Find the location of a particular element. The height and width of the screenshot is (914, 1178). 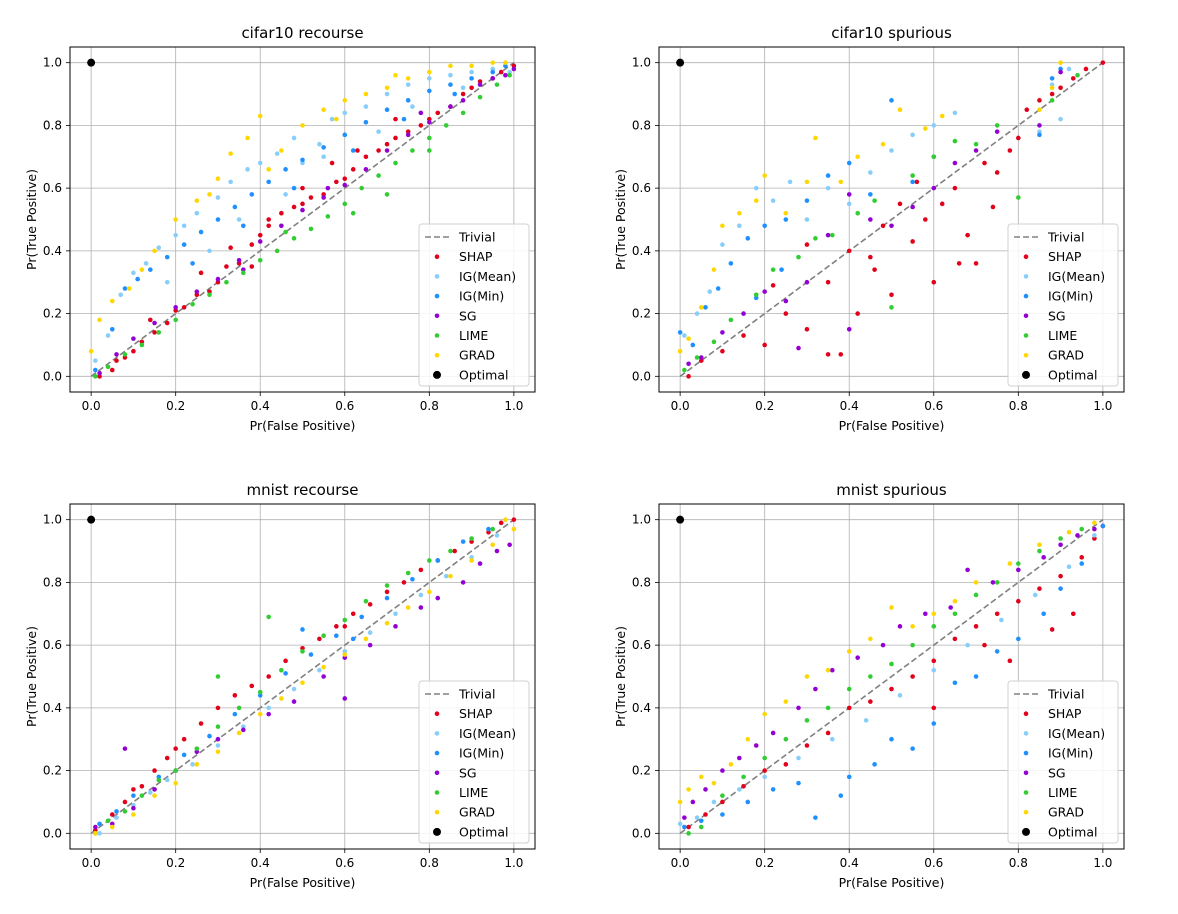

series-sg is located at coordinates (889, 673).